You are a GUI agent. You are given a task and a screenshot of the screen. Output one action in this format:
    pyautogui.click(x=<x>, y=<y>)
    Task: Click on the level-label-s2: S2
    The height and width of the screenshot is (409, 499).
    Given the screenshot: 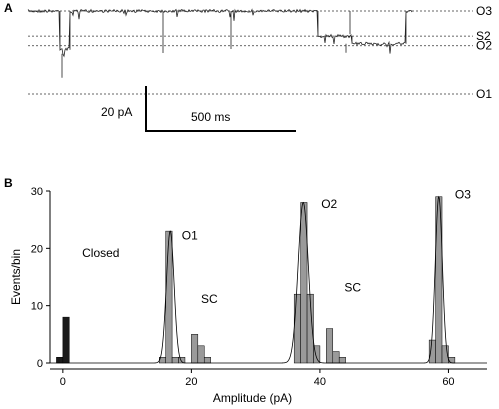 What is the action you would take?
    pyautogui.click(x=483, y=36)
    